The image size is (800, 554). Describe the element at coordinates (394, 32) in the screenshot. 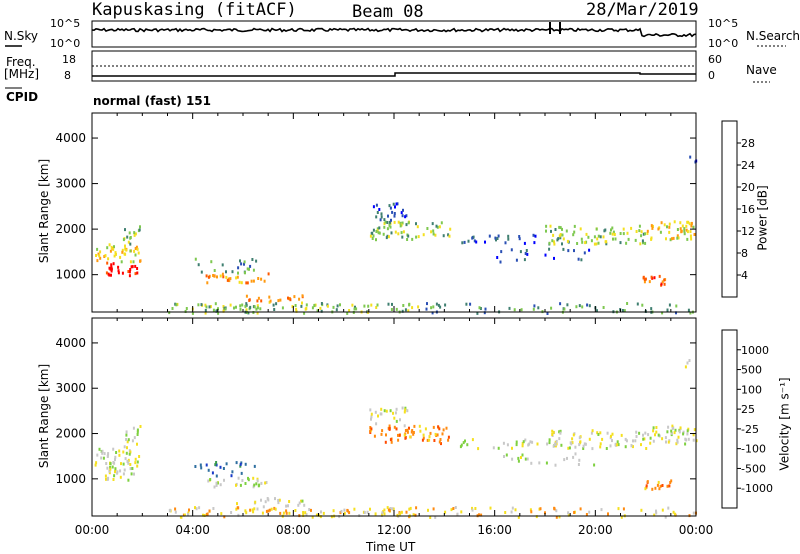

I see `nsky-line` at that location.